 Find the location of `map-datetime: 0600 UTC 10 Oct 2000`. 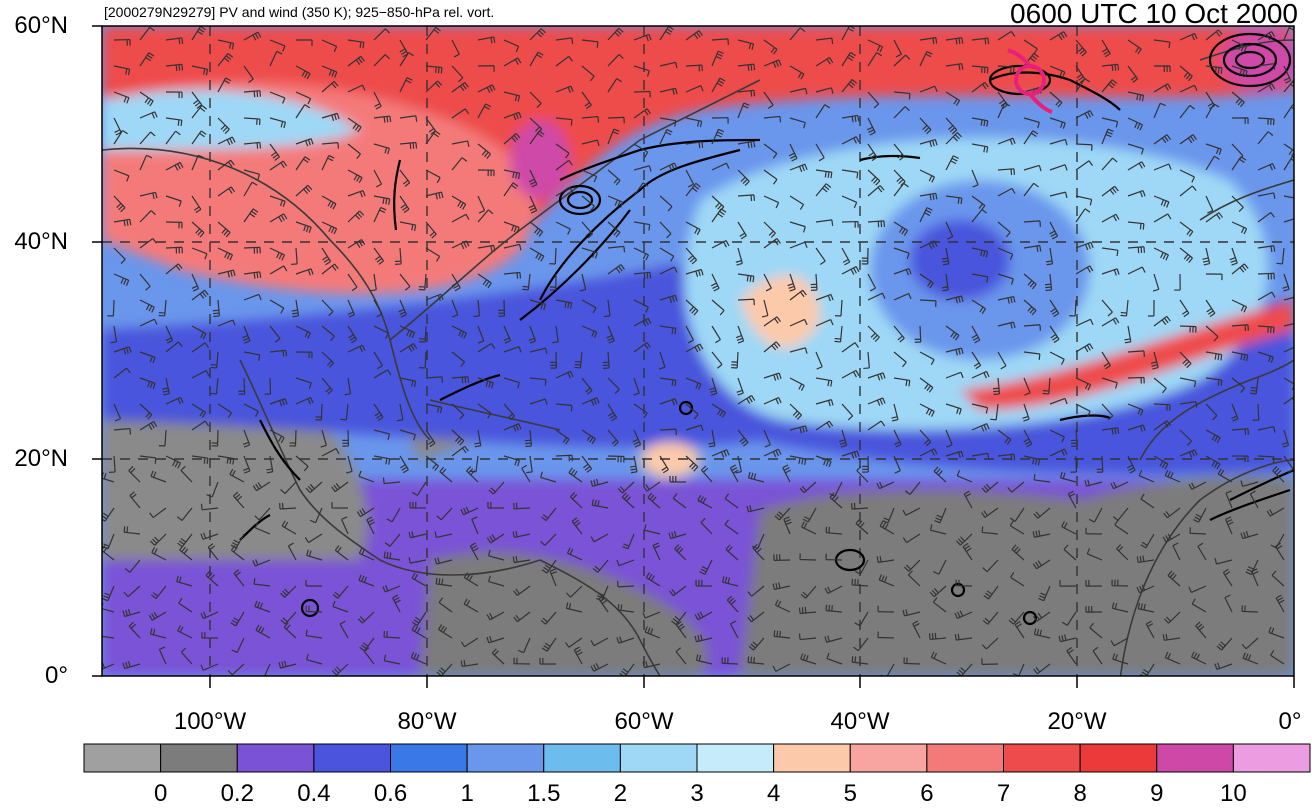

map-datetime: 0600 UTC 10 Oct 2000 is located at coordinates (1154, 14).